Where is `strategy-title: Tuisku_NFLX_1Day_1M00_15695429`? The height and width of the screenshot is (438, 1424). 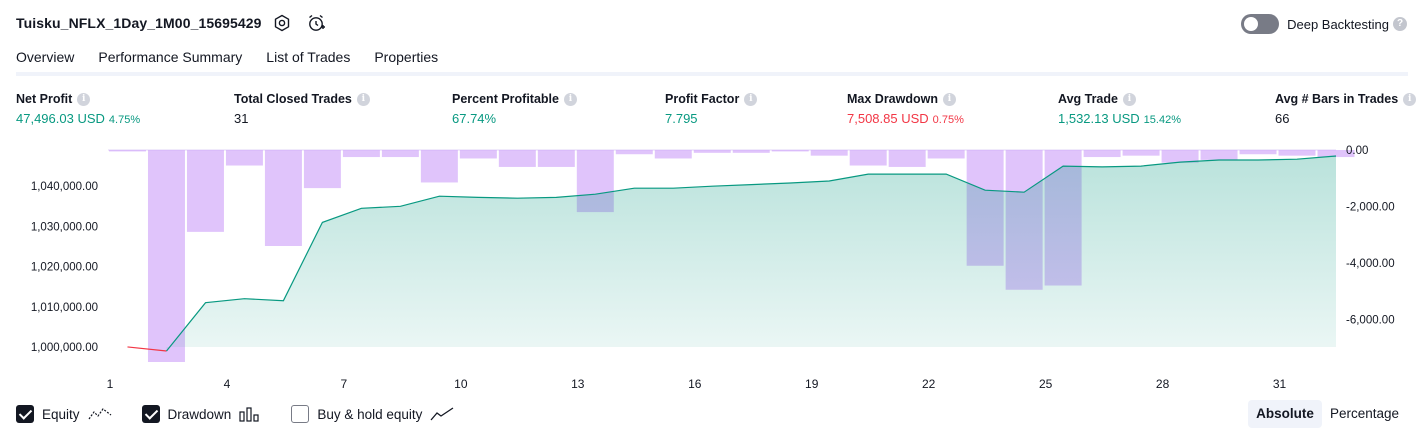
strategy-title: Tuisku_NFLX_1Day_1M00_15695429 is located at coordinates (139, 23).